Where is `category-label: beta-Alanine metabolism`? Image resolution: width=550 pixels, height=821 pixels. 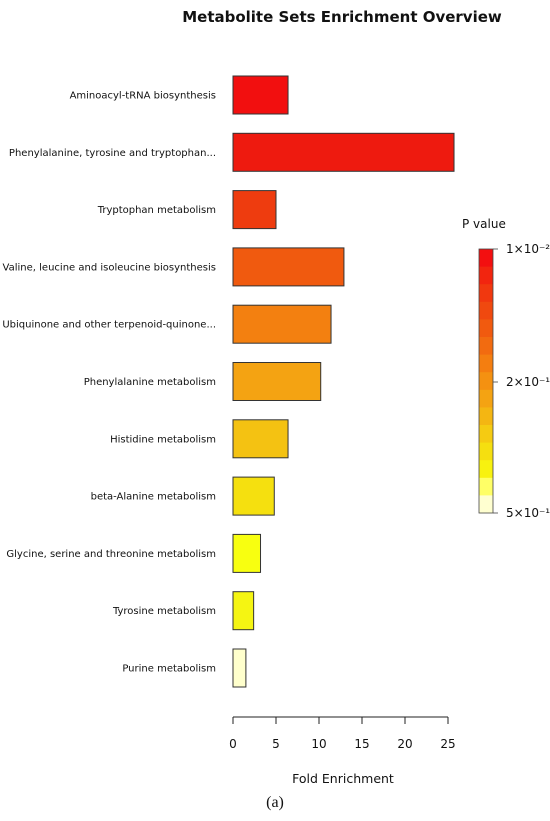 category-label: beta-Alanine metabolism is located at coordinates (153, 497).